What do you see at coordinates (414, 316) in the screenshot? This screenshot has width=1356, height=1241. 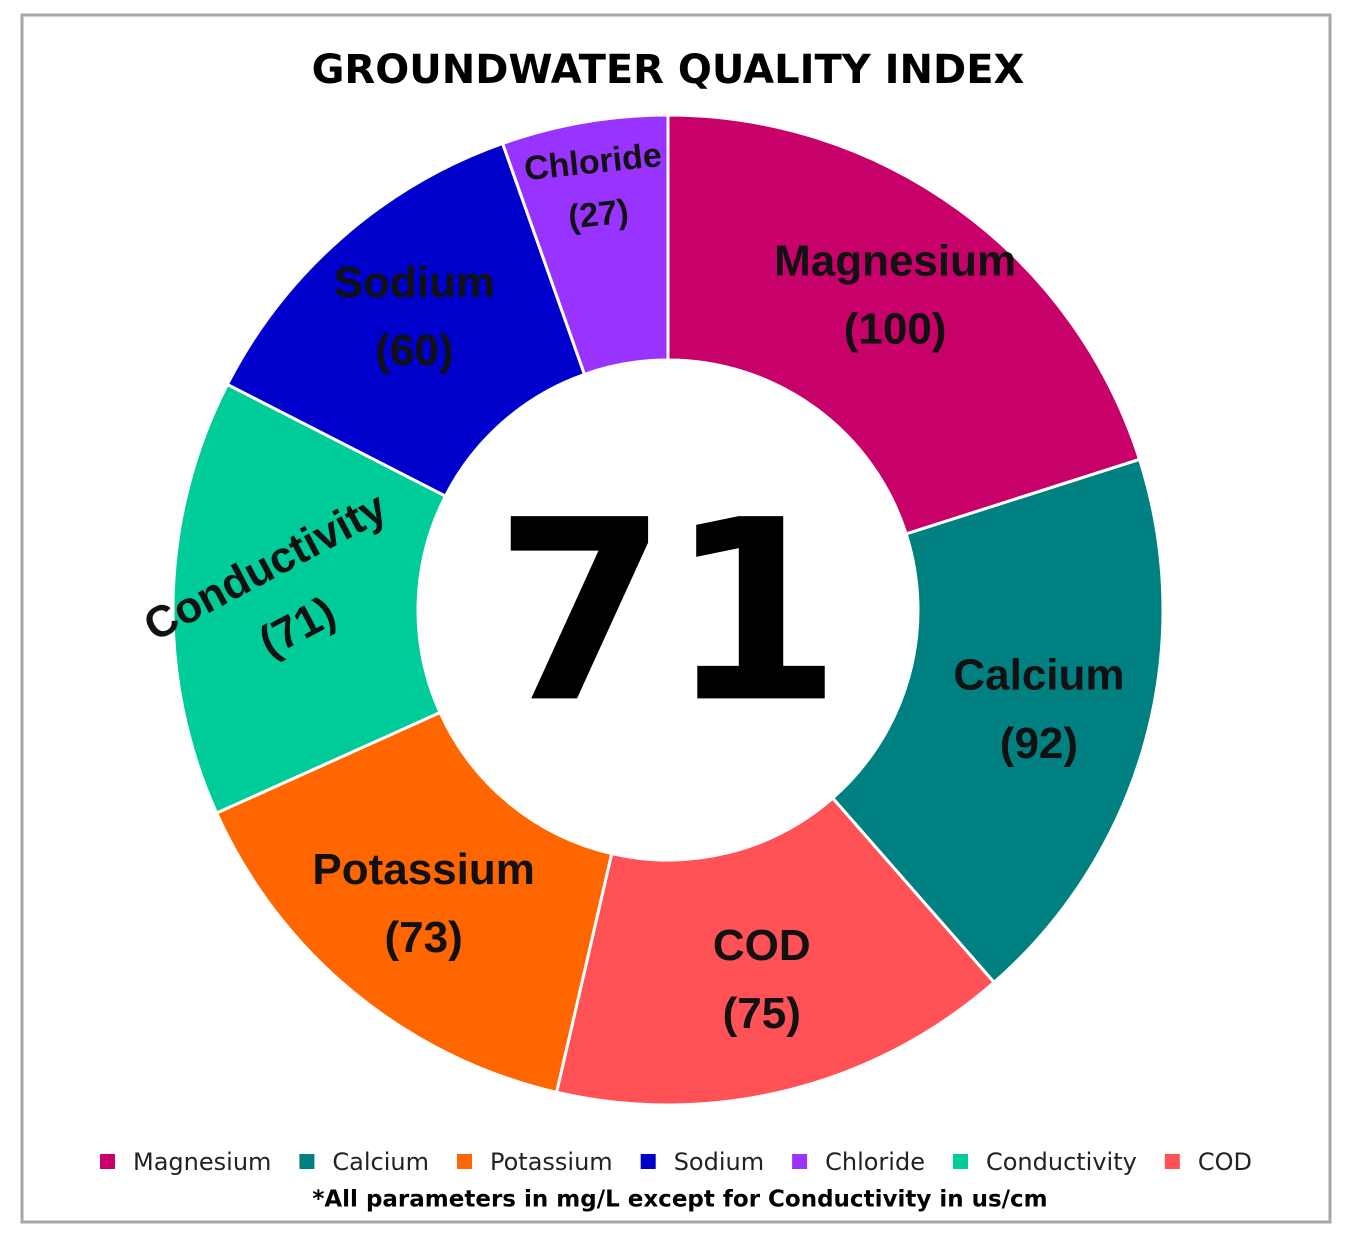 I see `slice-label-group: Sodium (60)` at bounding box center [414, 316].